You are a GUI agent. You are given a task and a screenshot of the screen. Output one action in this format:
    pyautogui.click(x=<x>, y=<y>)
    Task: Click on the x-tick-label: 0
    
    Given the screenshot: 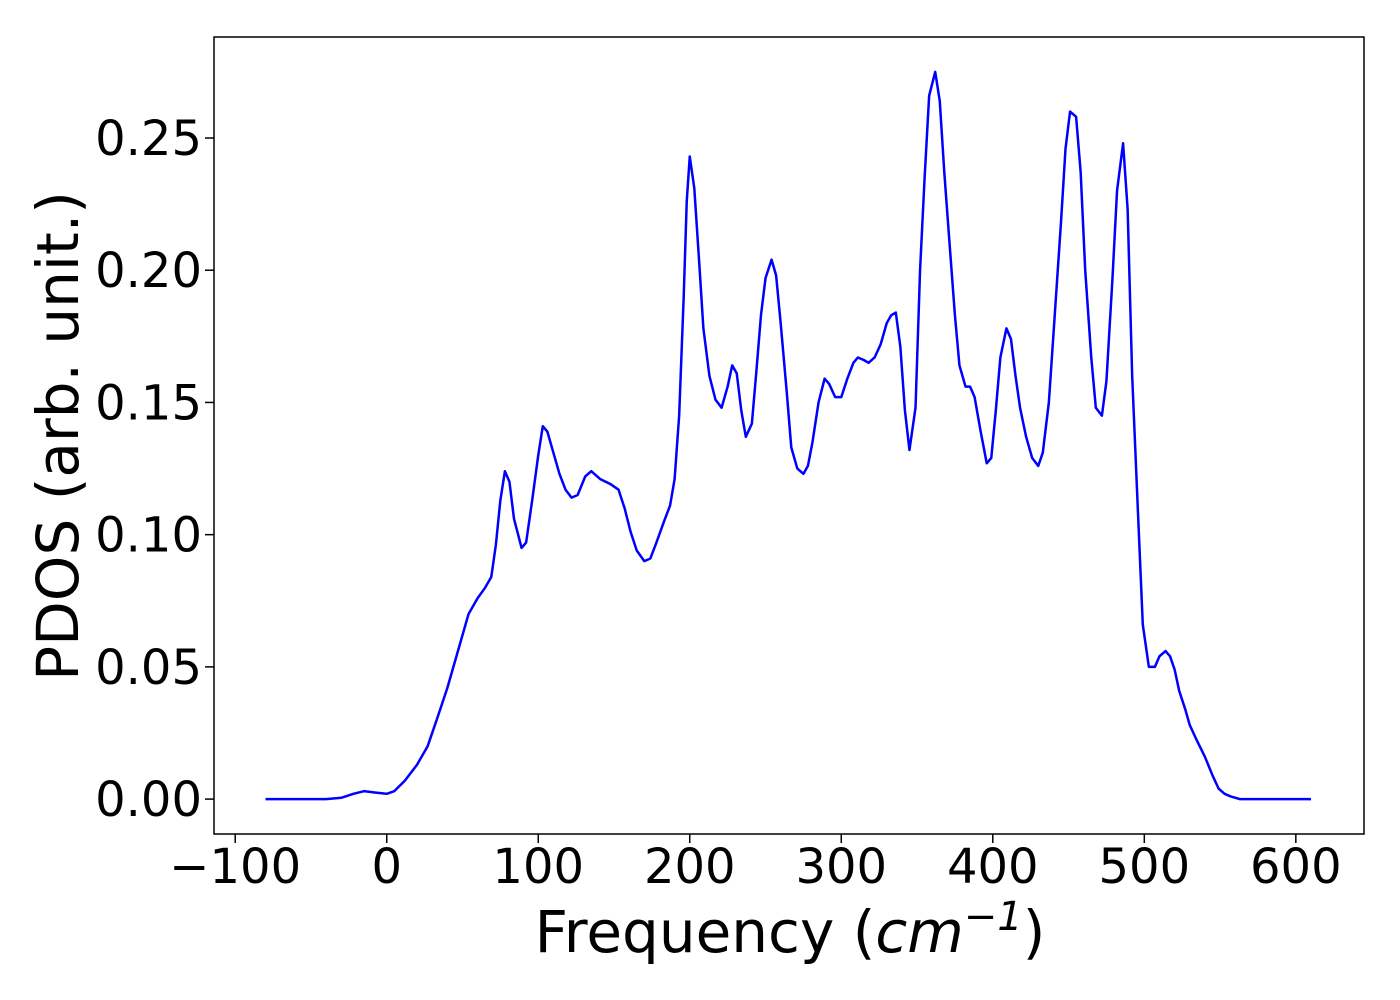 What is the action you would take?
    pyautogui.click(x=386, y=867)
    